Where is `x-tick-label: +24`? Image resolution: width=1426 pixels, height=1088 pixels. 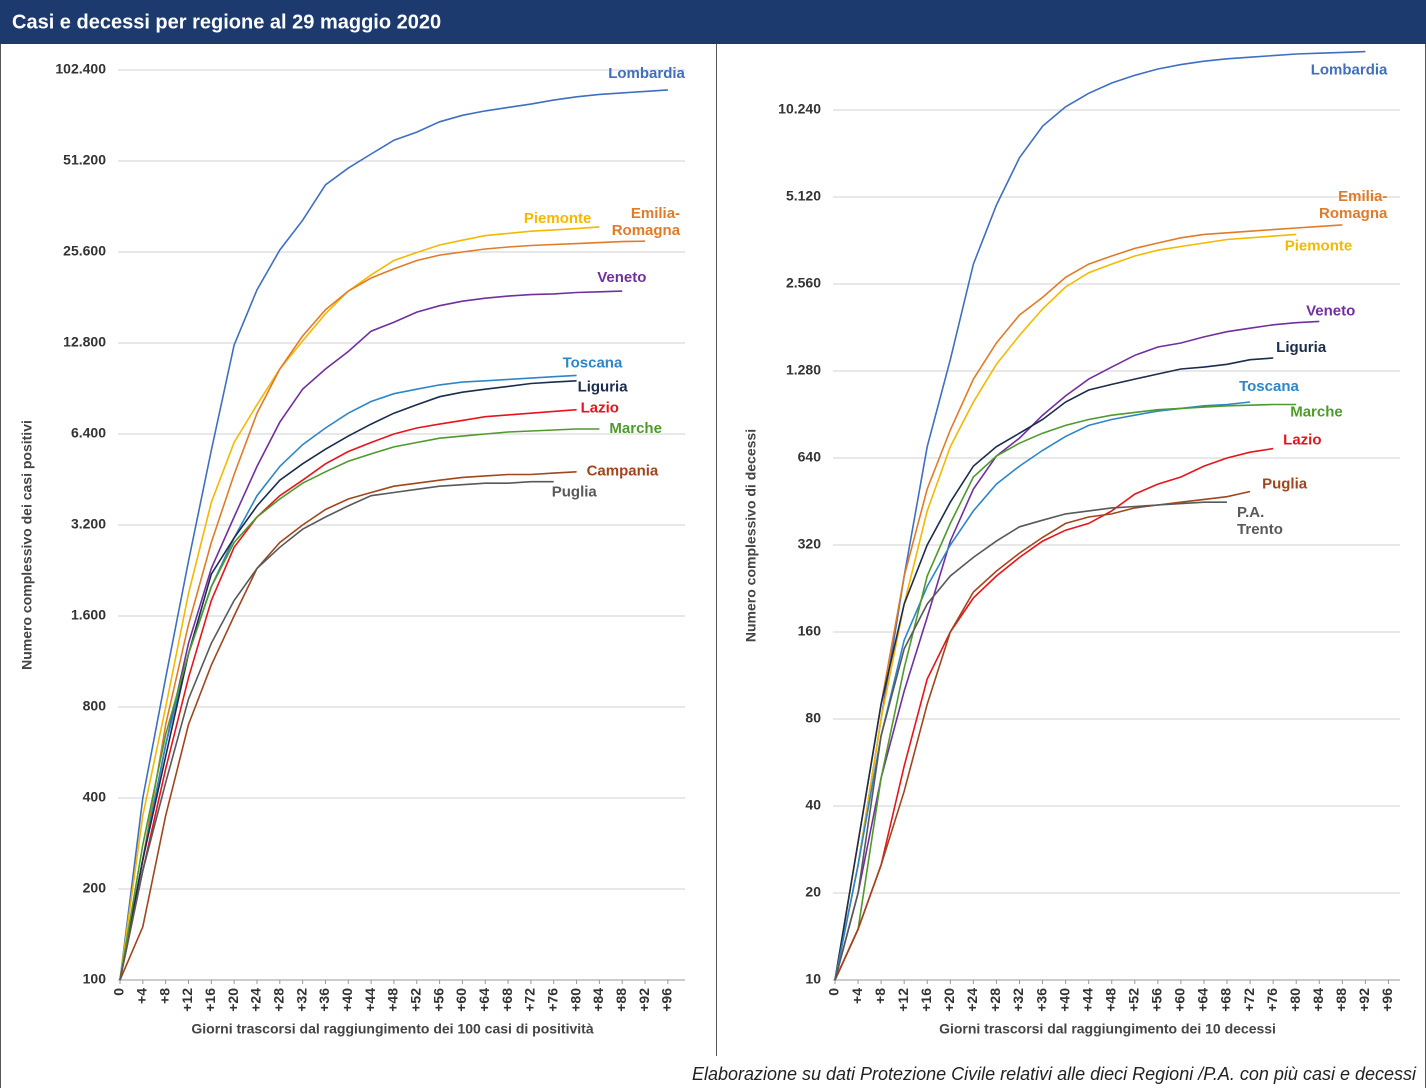 x-tick-label: +24 is located at coordinates (256, 1000).